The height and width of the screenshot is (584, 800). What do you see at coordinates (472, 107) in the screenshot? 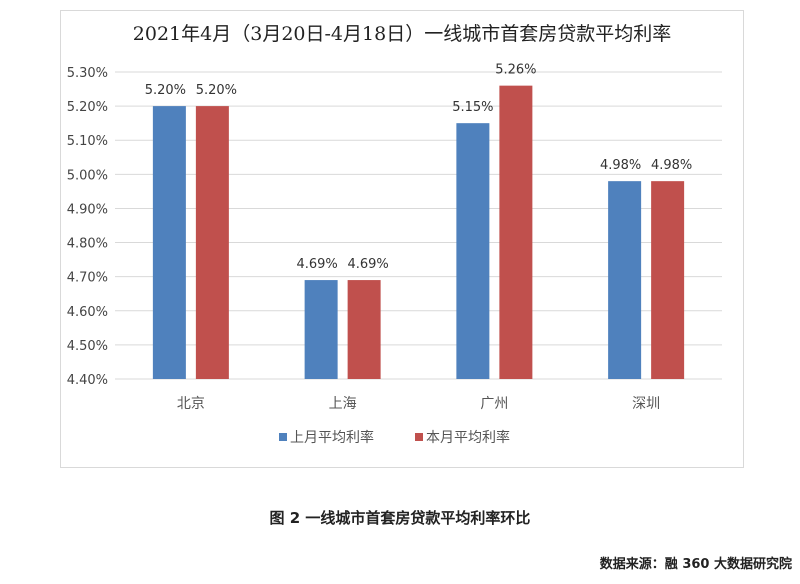
I see `data-label: 5.15%` at bounding box center [472, 107].